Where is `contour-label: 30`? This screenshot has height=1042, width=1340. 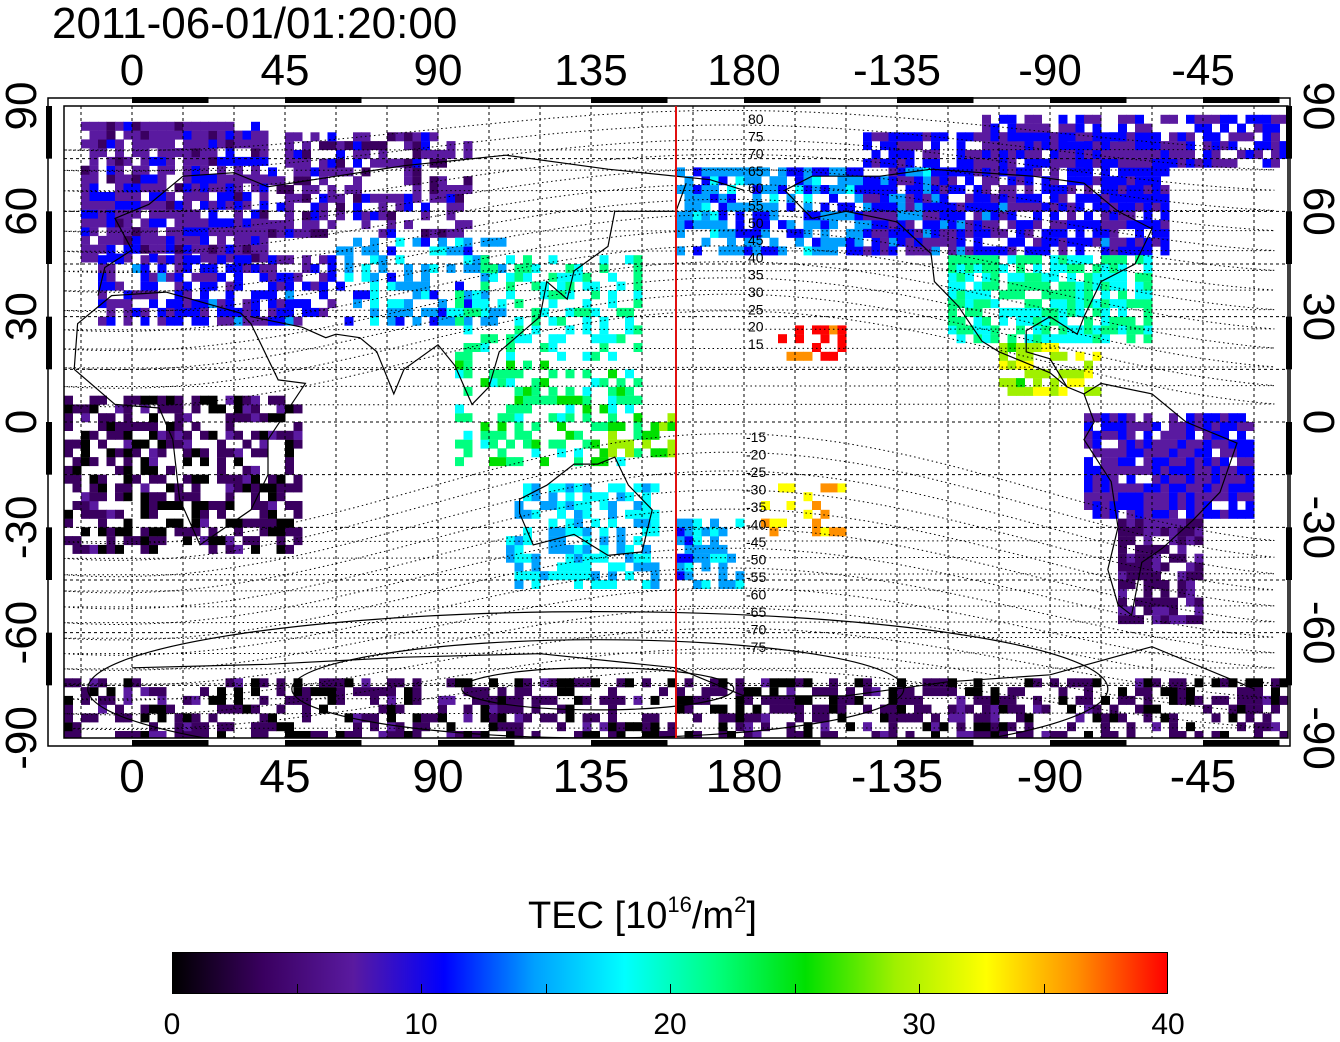 contour-label: 30 is located at coordinates (756, 292).